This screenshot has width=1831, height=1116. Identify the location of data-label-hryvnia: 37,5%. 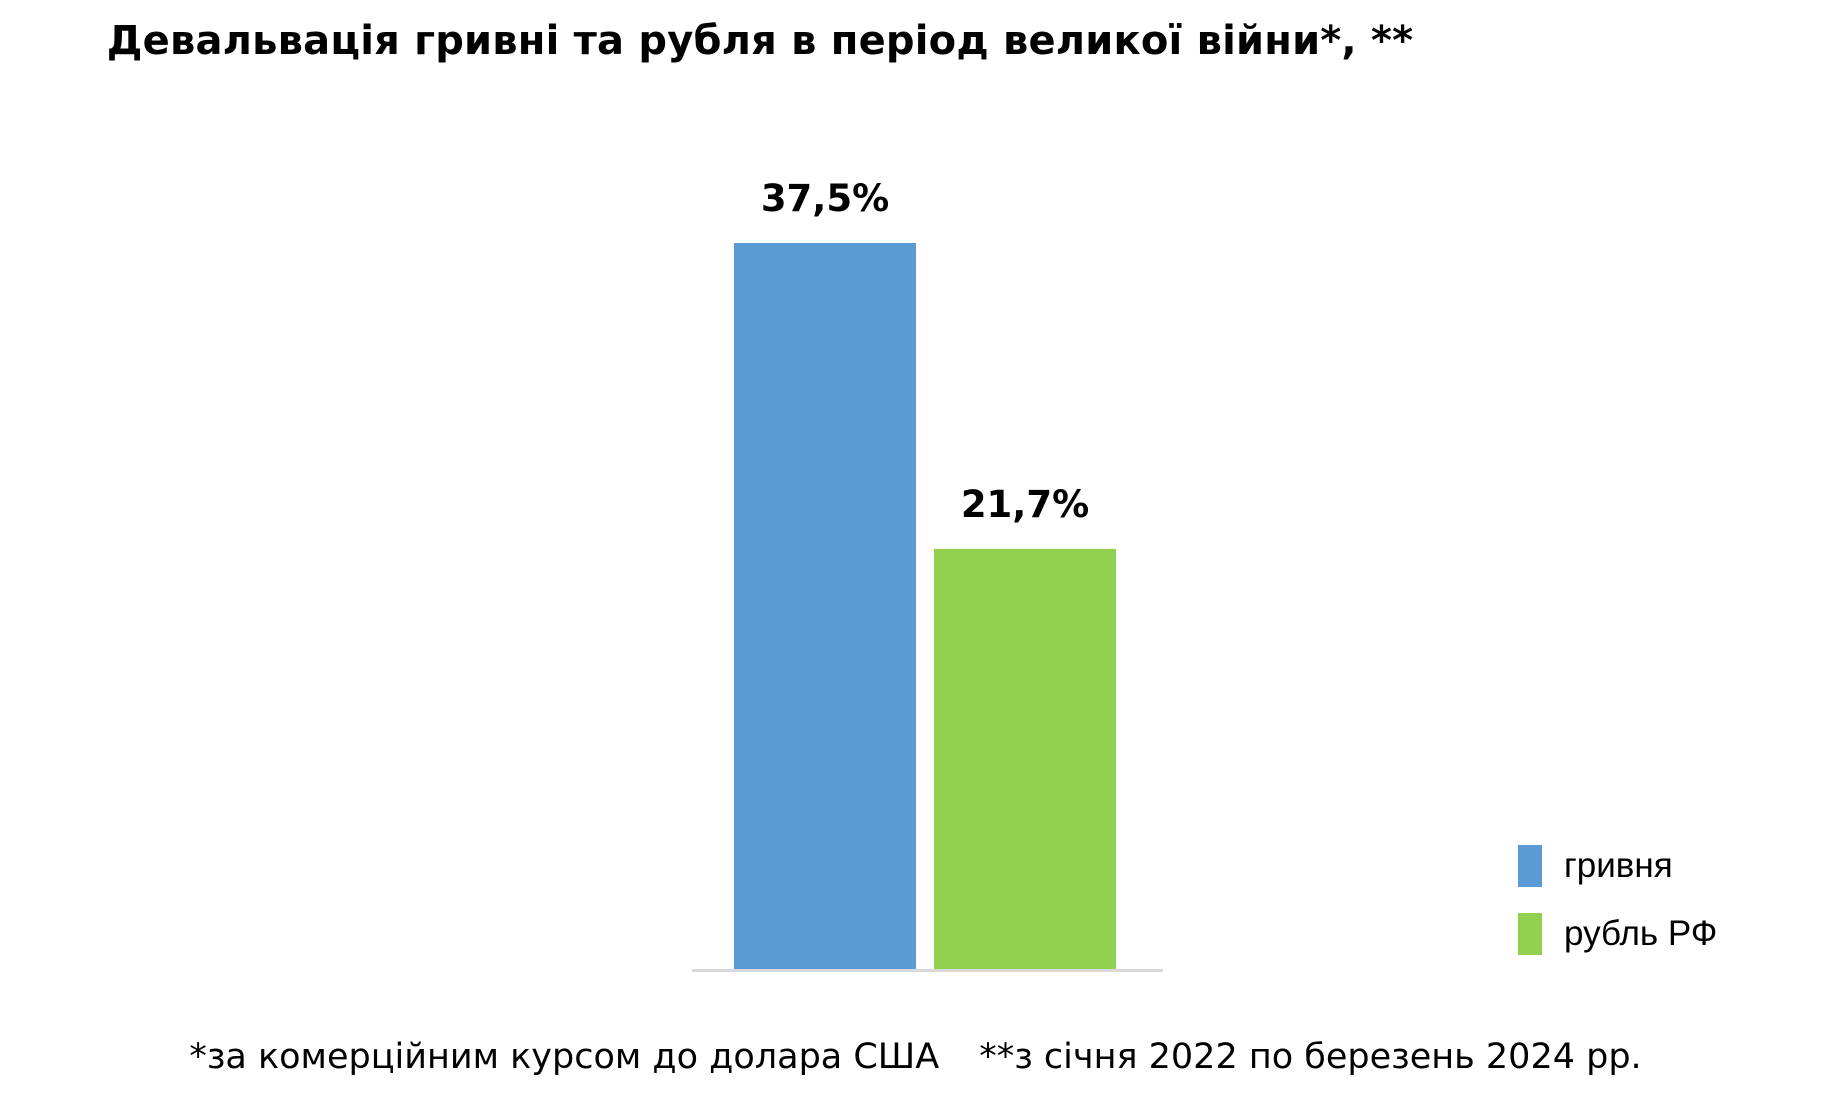
(825, 198).